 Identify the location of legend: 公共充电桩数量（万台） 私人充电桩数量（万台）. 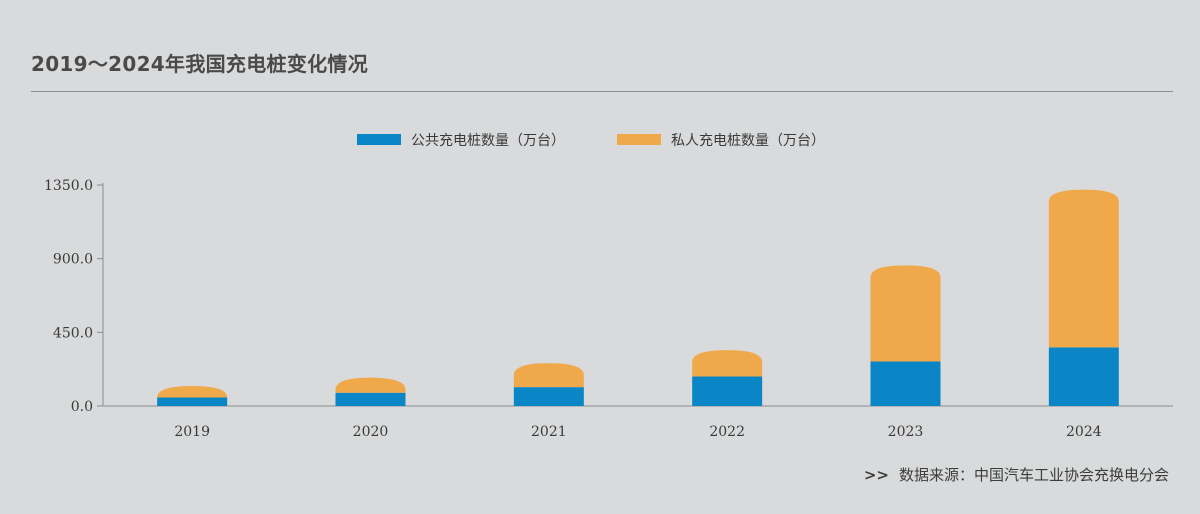
(591, 140).